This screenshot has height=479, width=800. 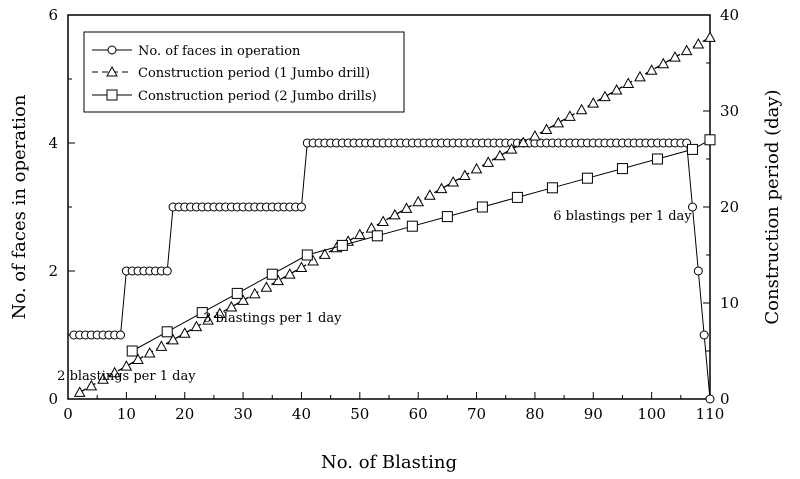 I want to click on x-tick-label: 110, so click(x=710, y=414).